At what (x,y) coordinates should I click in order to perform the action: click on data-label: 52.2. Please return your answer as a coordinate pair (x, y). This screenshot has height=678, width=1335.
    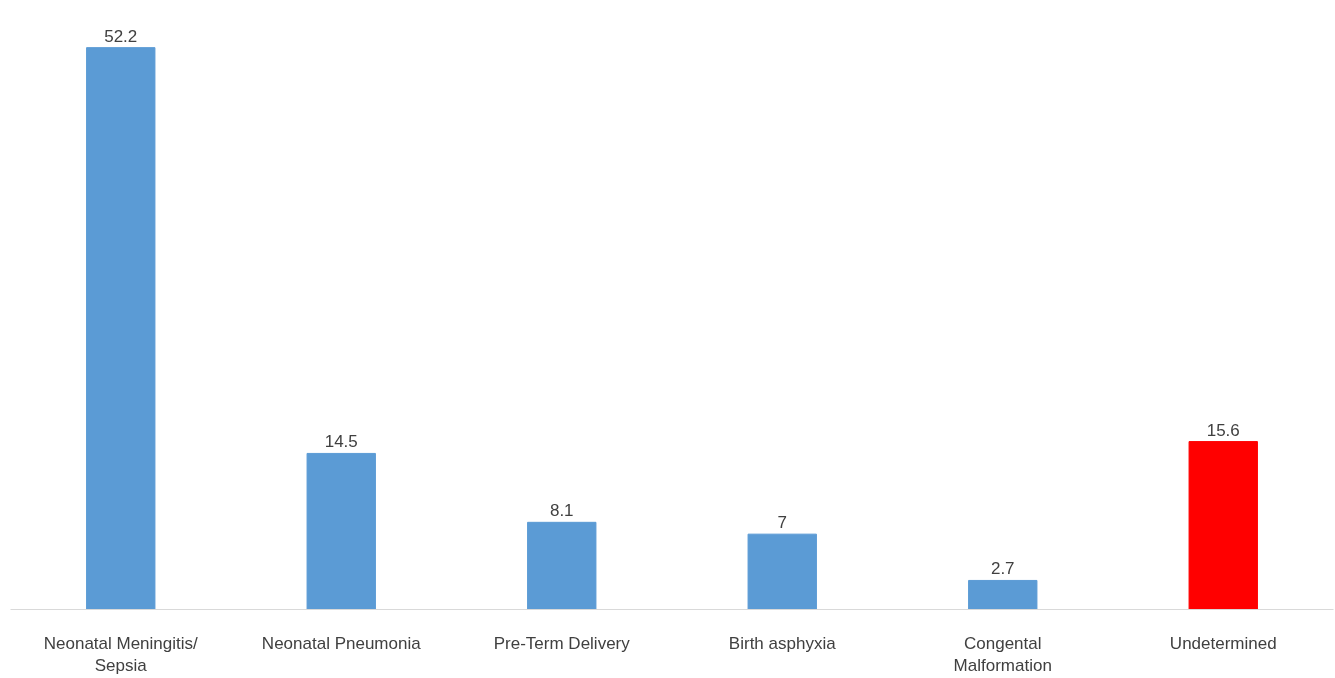
    Looking at the image, I should click on (121, 36).